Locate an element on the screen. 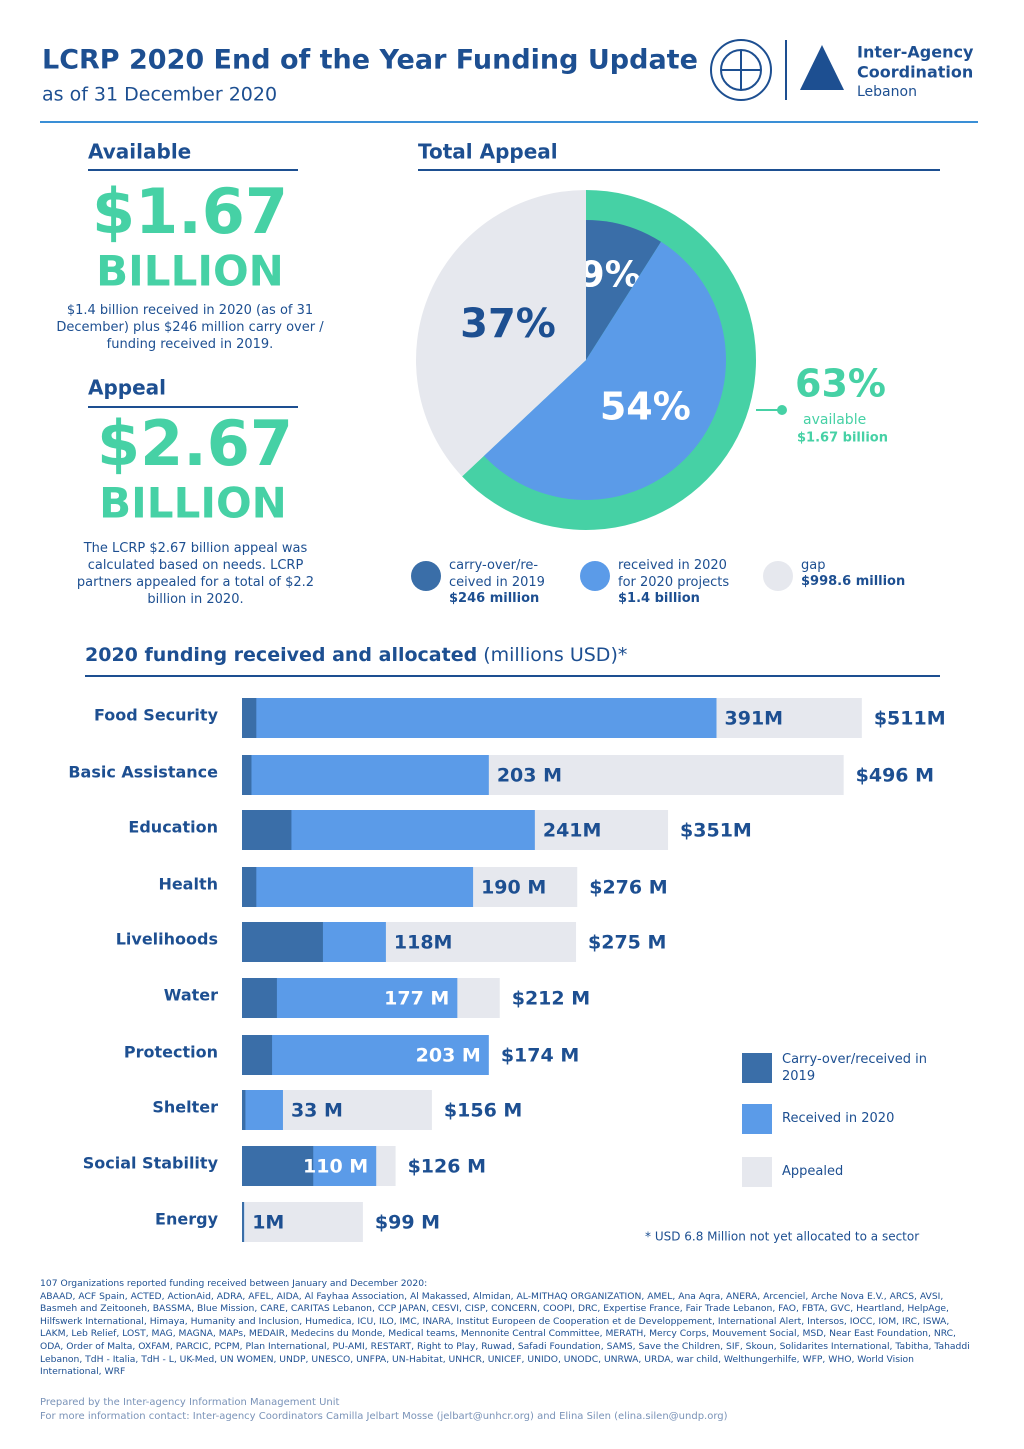 The image size is (1024, 1449). category-label: Education is located at coordinates (173, 827).